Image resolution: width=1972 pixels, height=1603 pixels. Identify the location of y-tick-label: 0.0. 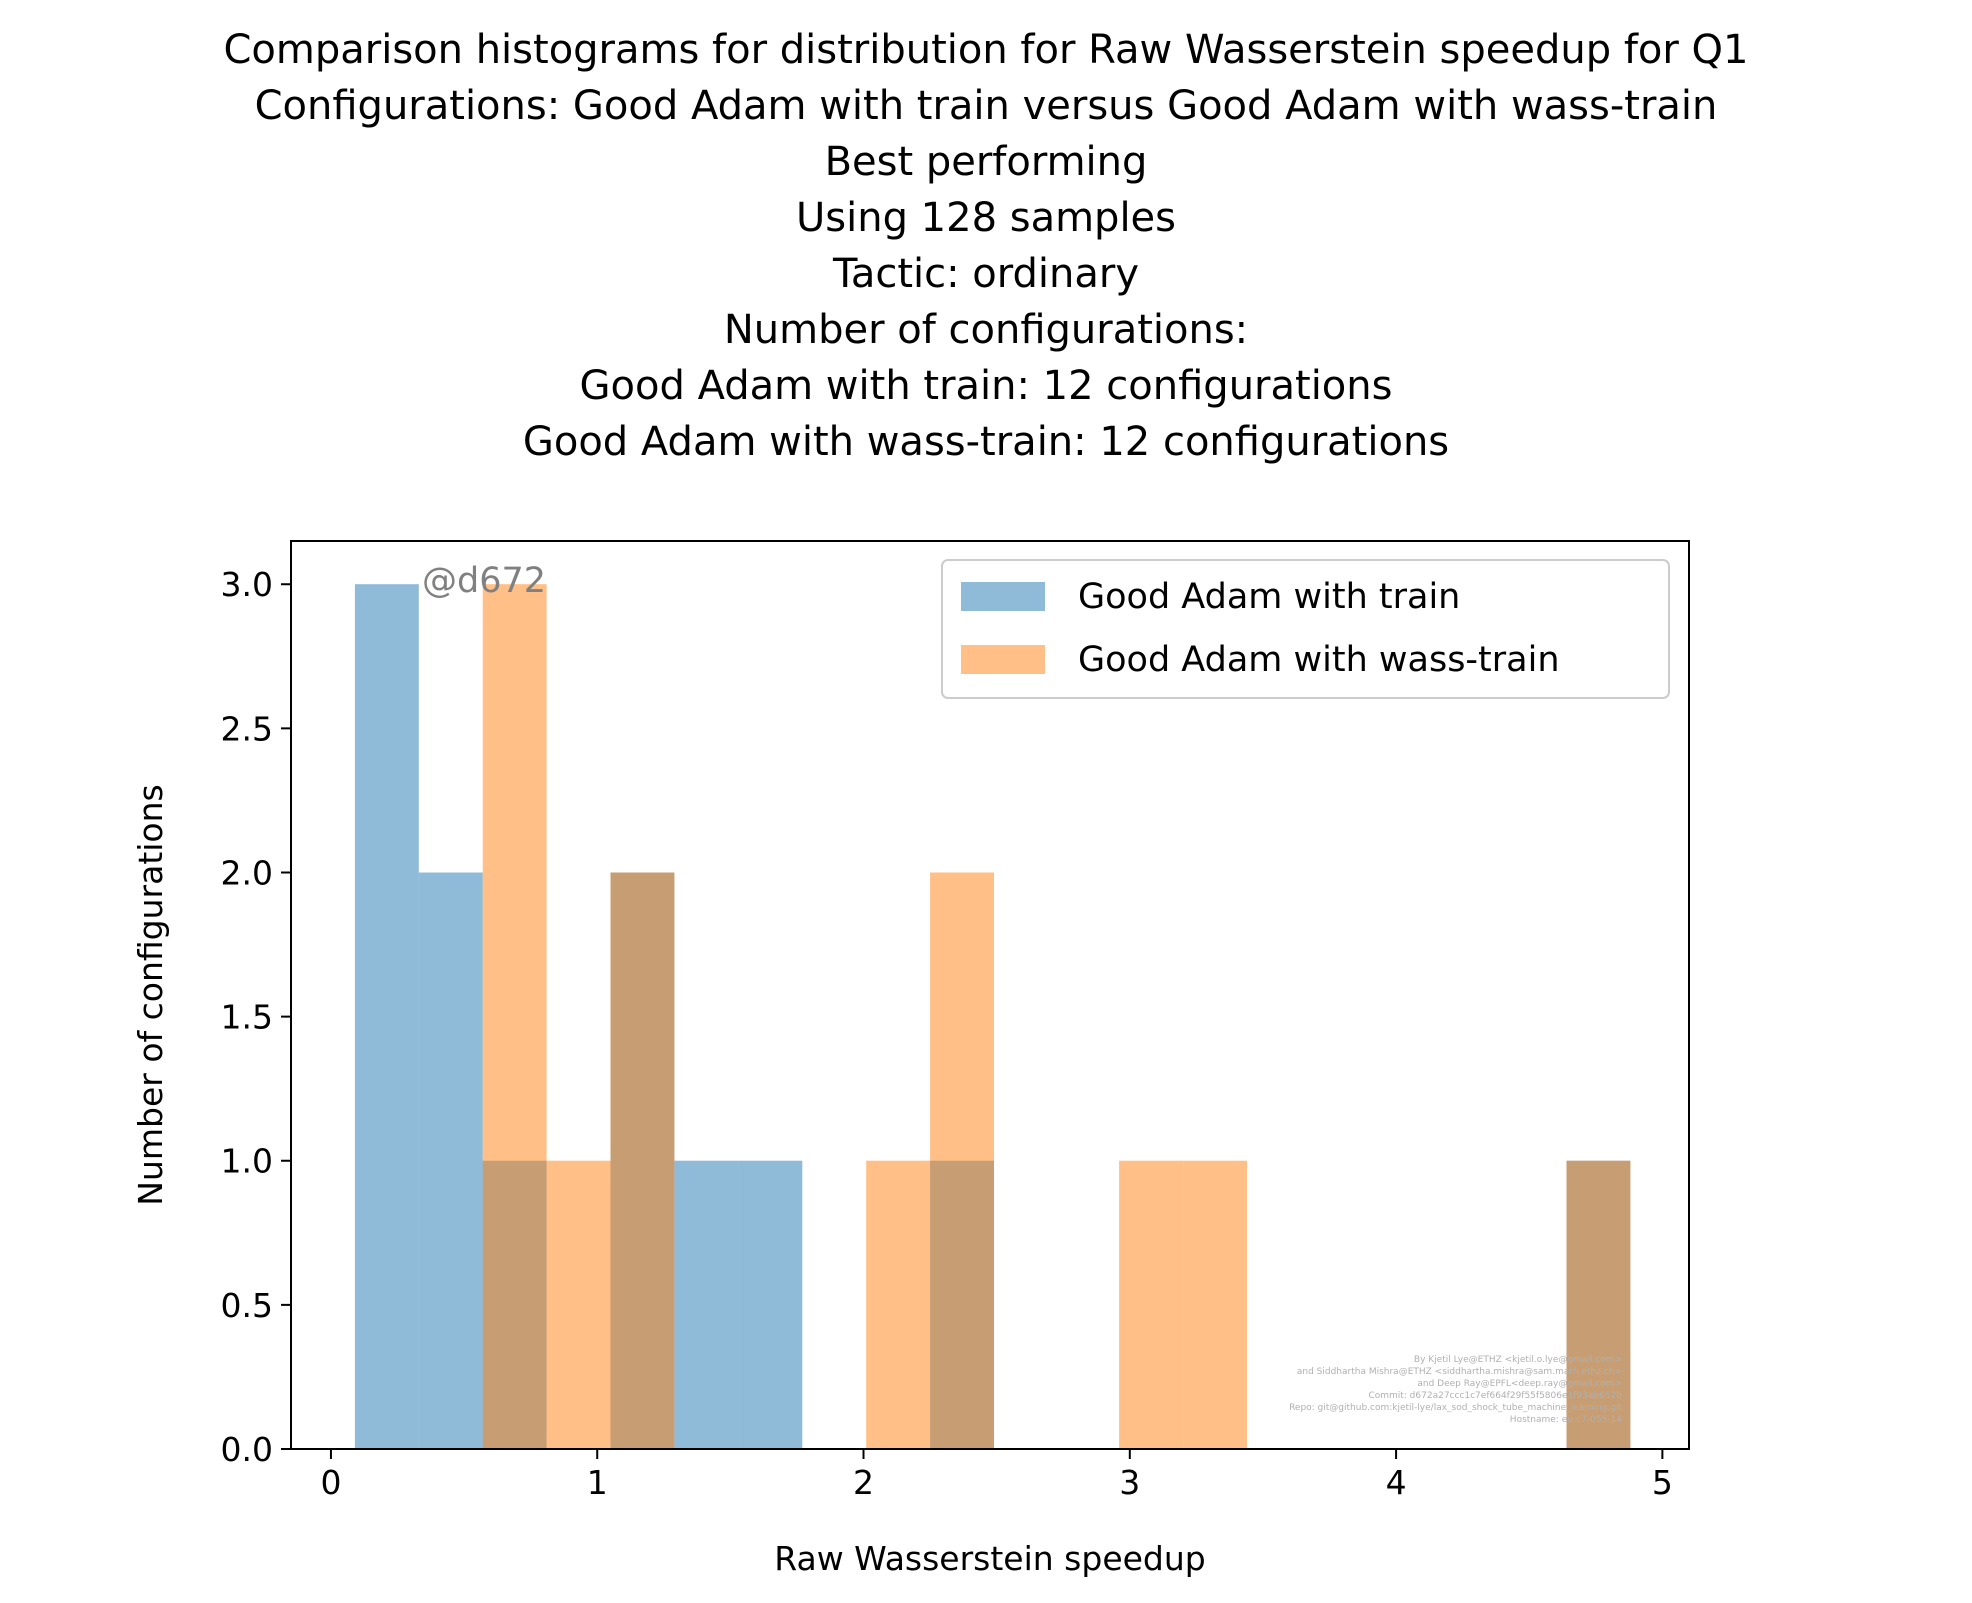
(247, 1449).